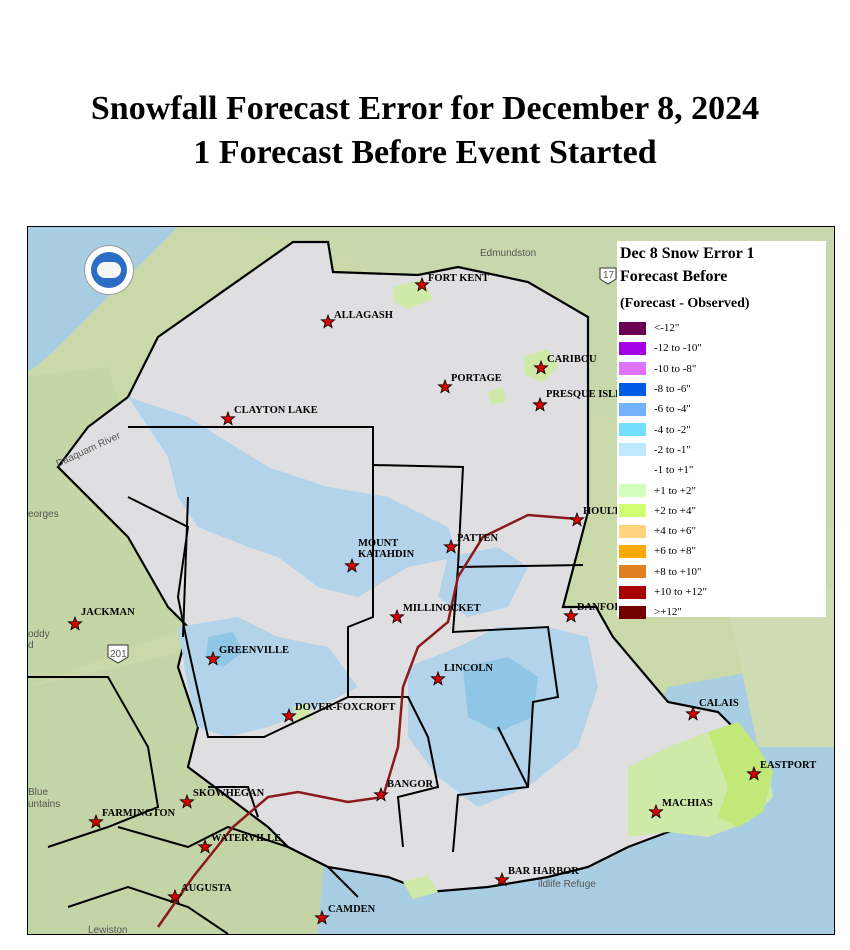 The width and height of the screenshot is (850, 950). I want to click on error-area-plus-1to2-portage, so click(497, 396).